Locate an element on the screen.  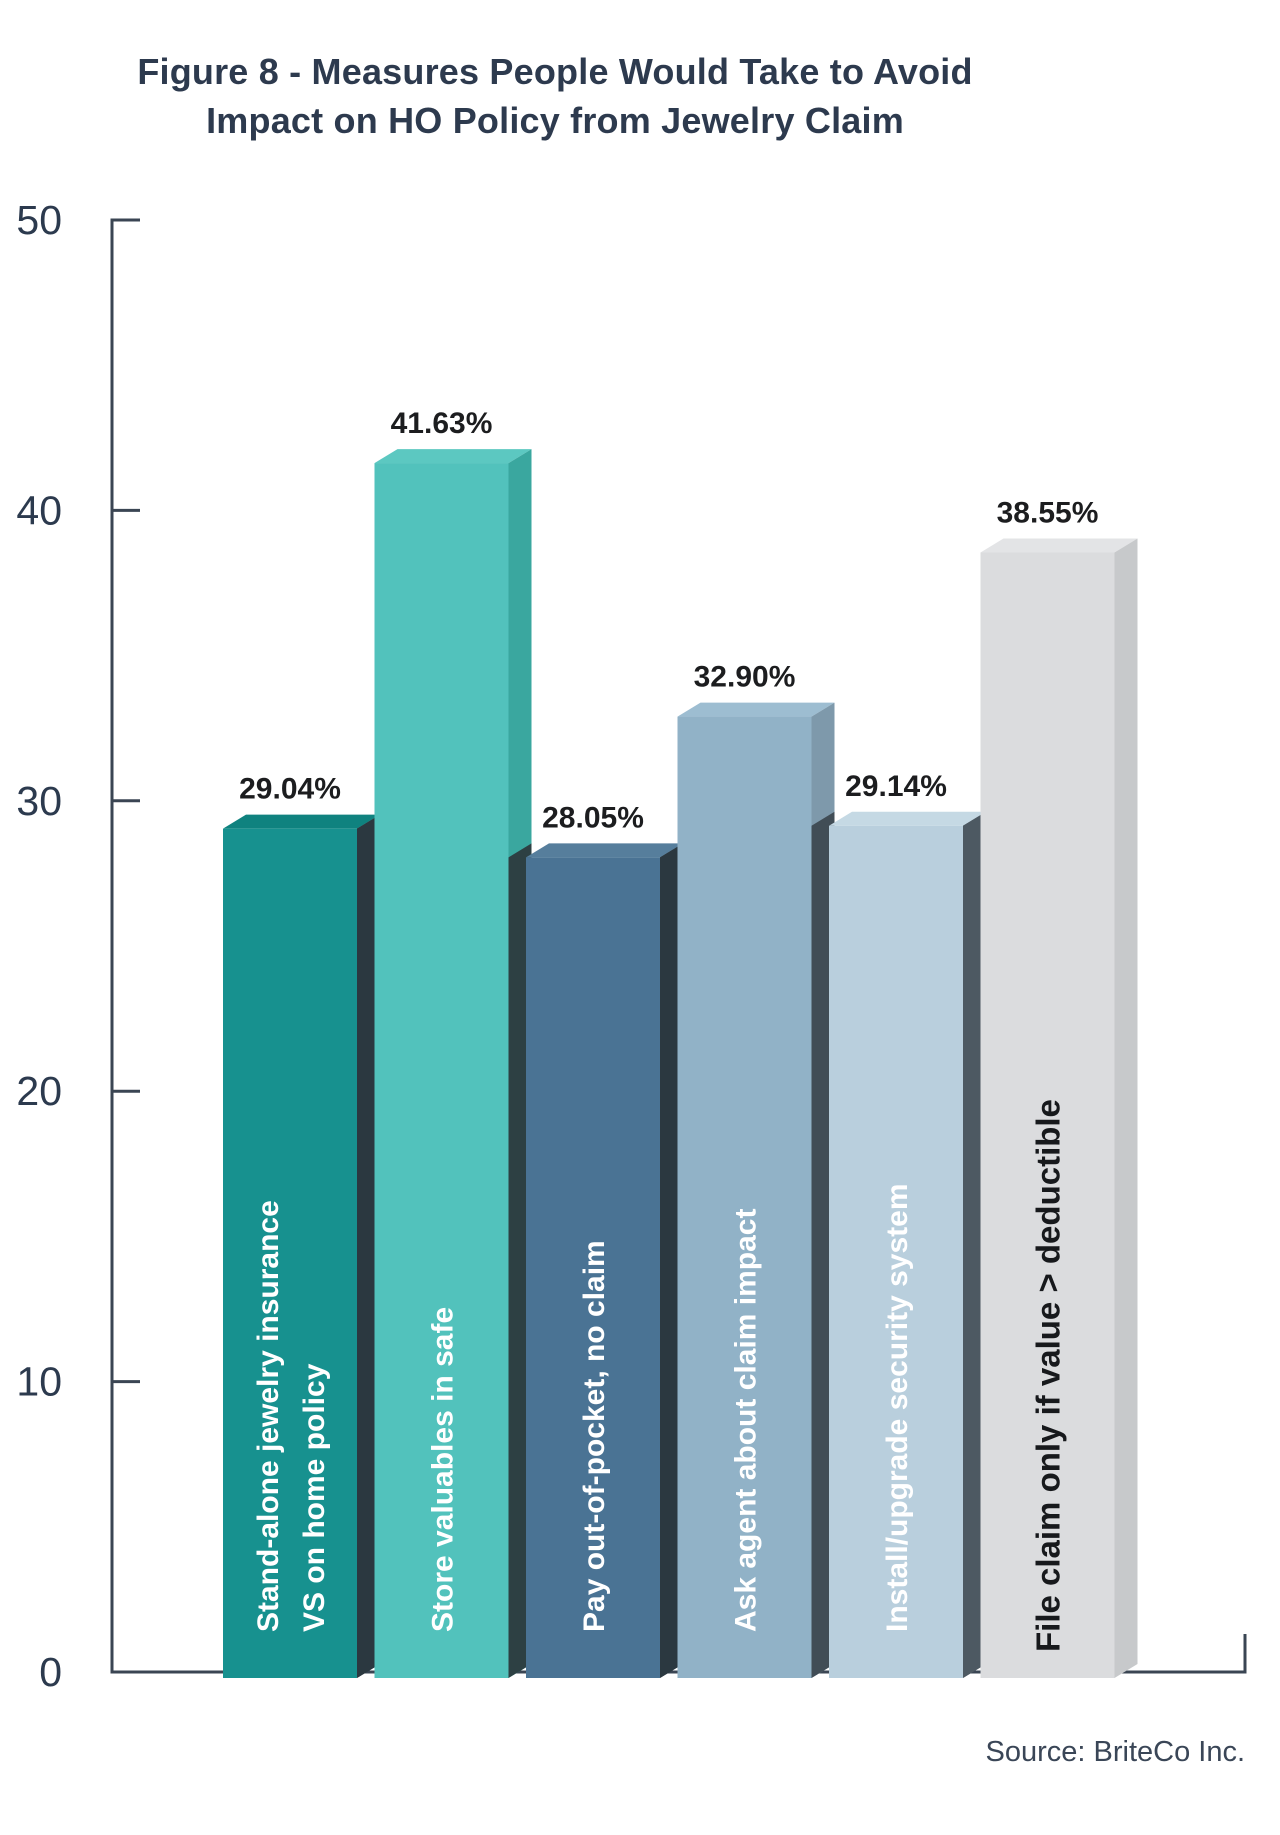
bar-2-front-face is located at coordinates (441, 1070).